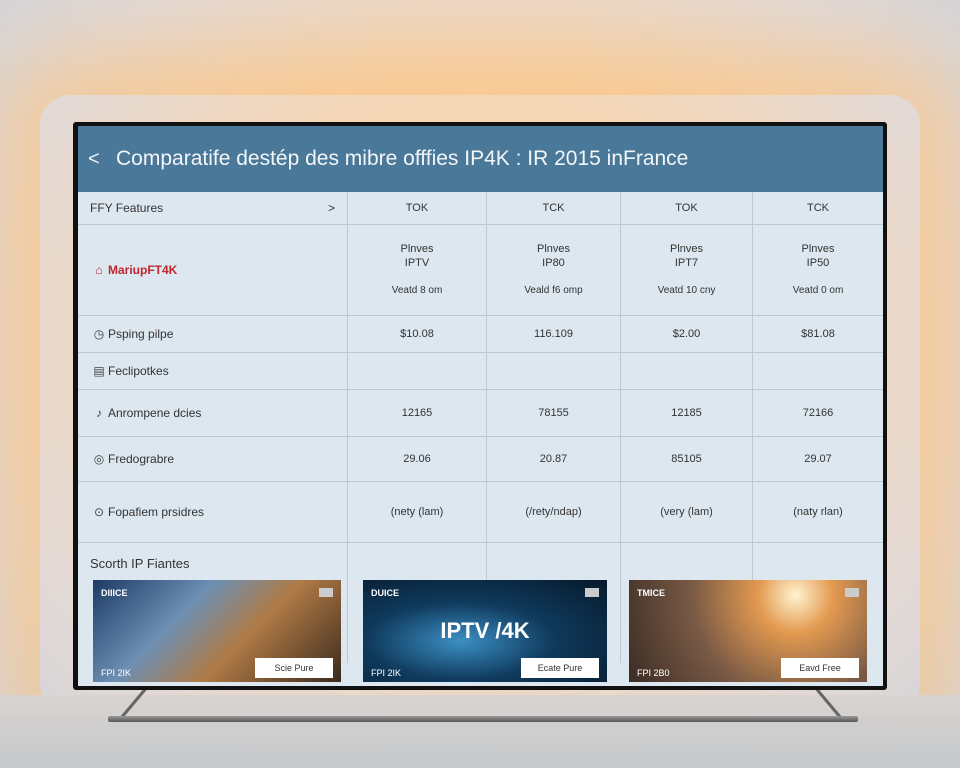  I want to click on brand-name: MariupFT4K, so click(143, 270).